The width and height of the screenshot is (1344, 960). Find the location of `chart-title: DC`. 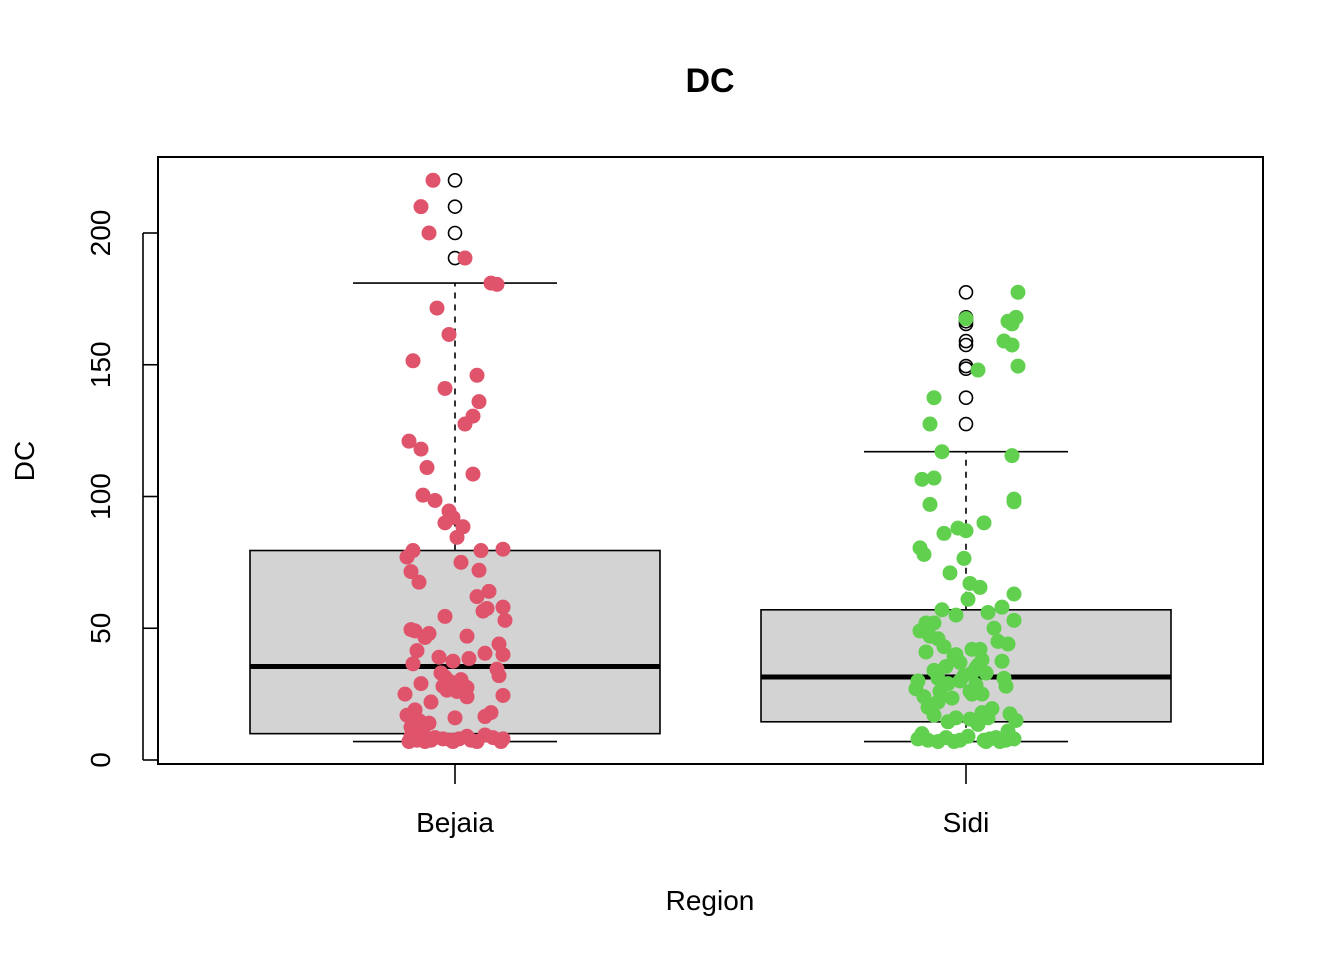

chart-title: DC is located at coordinates (709, 81).